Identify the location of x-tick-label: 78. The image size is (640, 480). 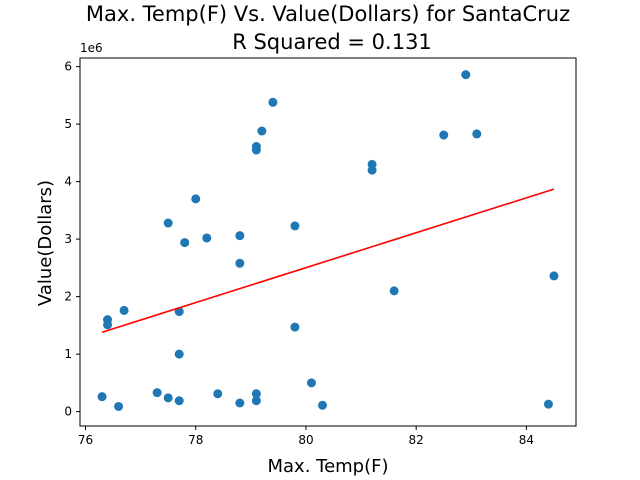
(195, 440).